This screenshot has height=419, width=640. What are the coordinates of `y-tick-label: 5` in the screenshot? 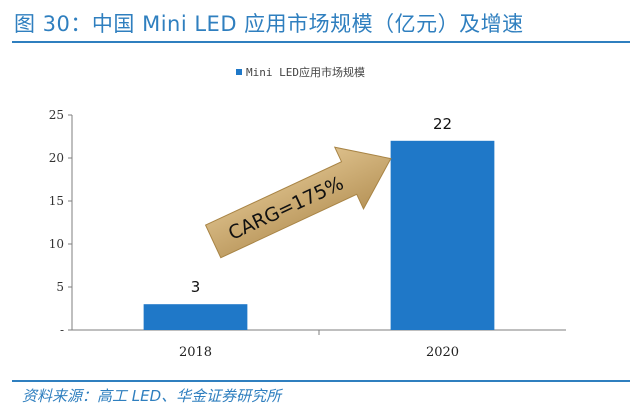 It's located at (60, 287).